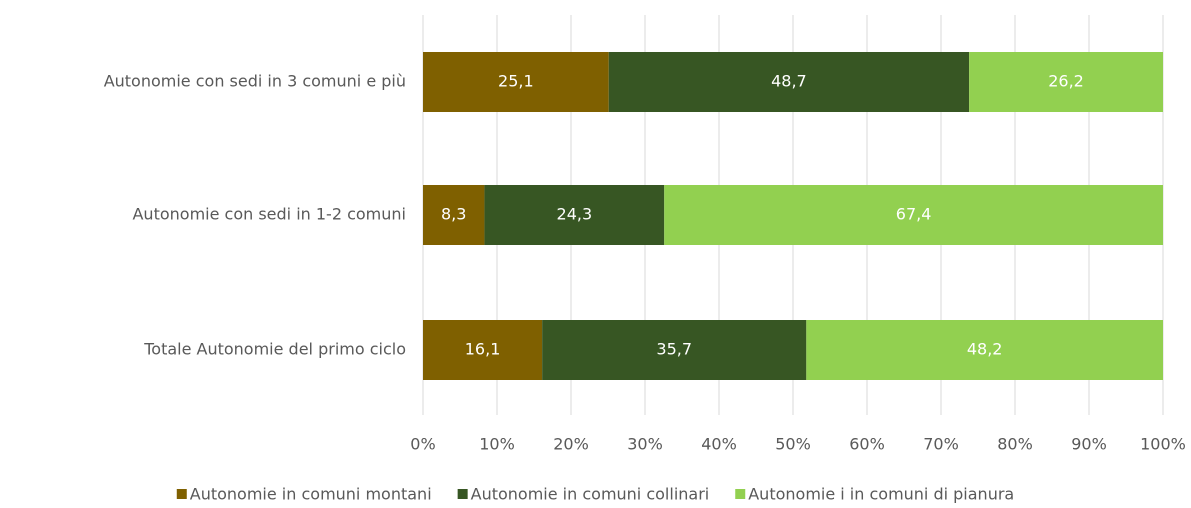  What do you see at coordinates (422, 444) in the screenshot?
I see `x-tick-label: 0%` at bounding box center [422, 444].